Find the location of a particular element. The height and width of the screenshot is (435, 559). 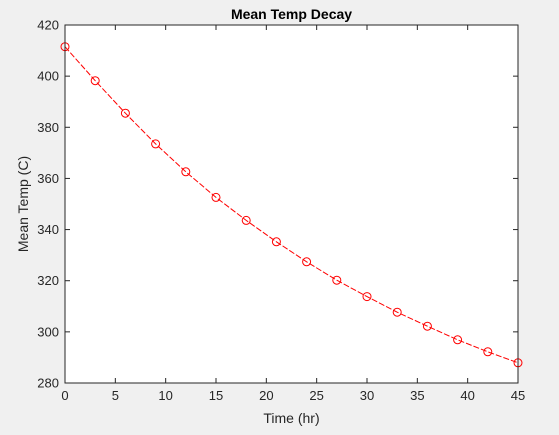

x-axis-label: Time (hr) is located at coordinates (291, 418).